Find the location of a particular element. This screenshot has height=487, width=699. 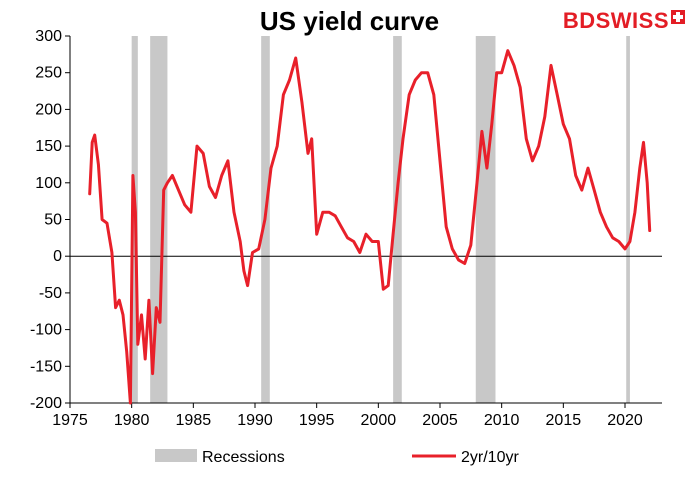

y-tick-label: 0 is located at coordinates (57, 256).